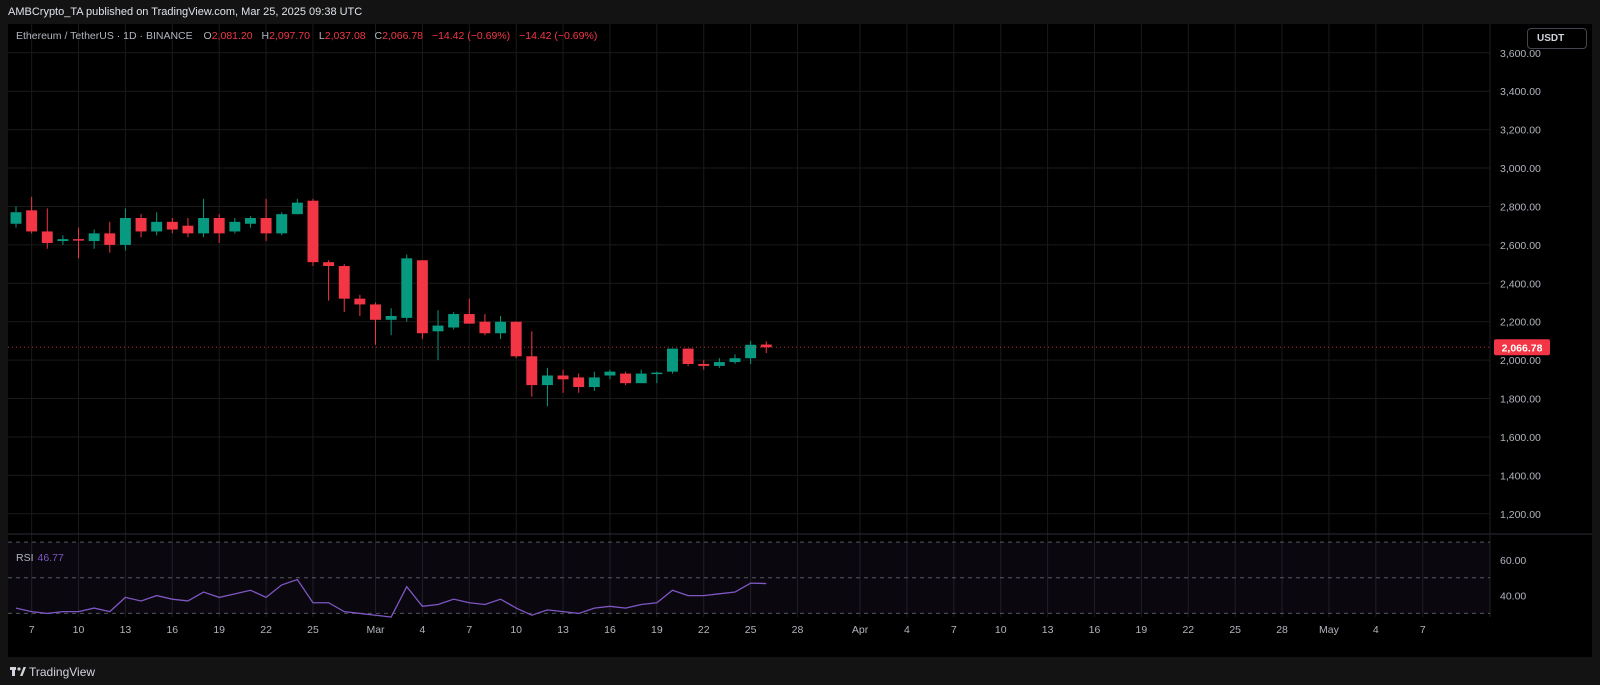 The height and width of the screenshot is (685, 1600). I want to click on rsi-label: RSI, so click(25, 558).